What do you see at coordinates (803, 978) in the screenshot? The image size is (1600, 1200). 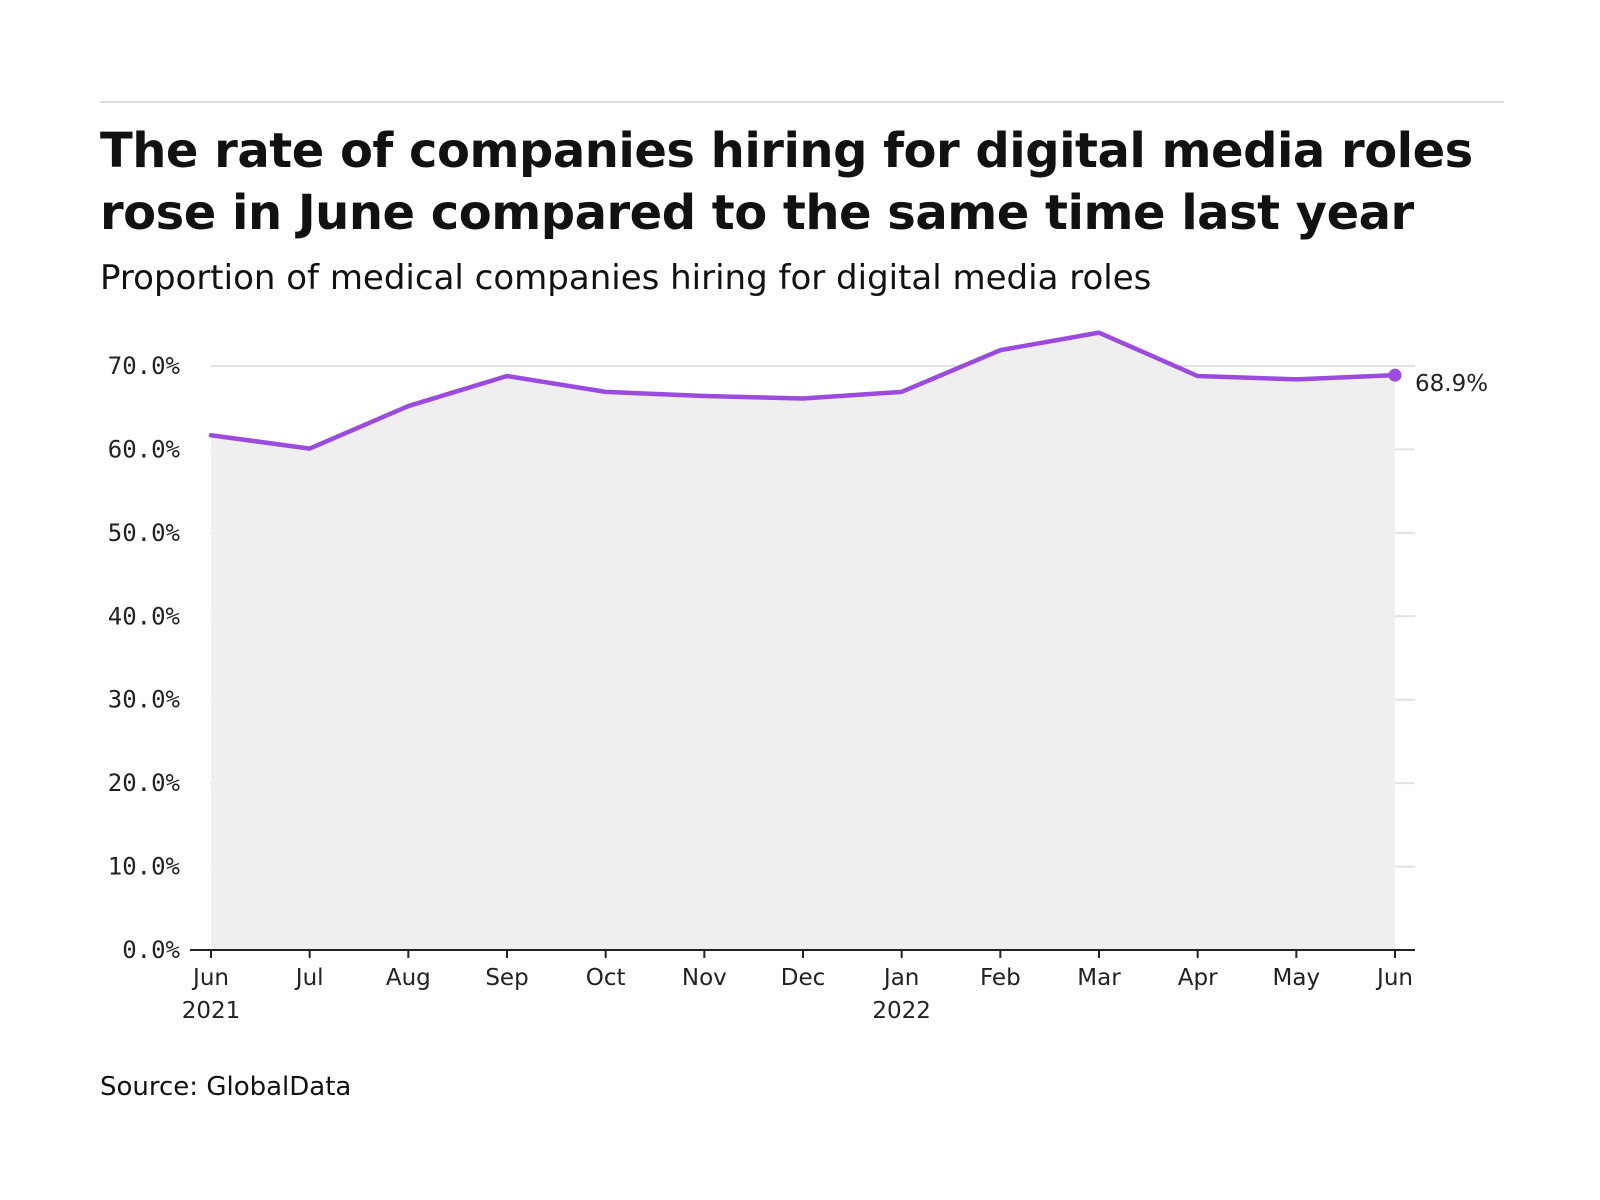 I see `x-tick-label: Dec` at bounding box center [803, 978].